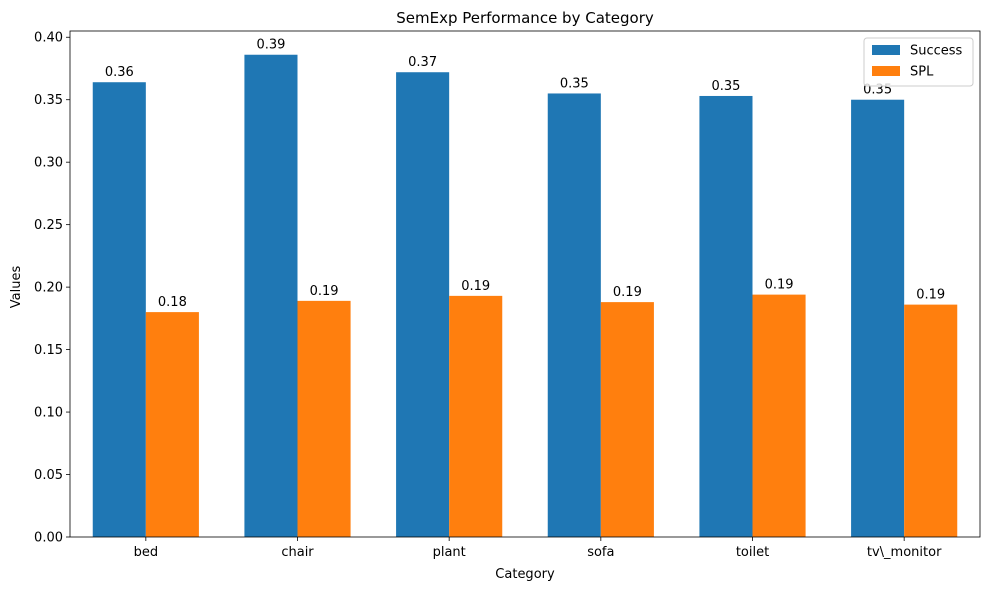 The height and width of the screenshot is (590, 989). Describe the element at coordinates (48, 538) in the screenshot. I see `y-tick-label: 0.00` at that location.